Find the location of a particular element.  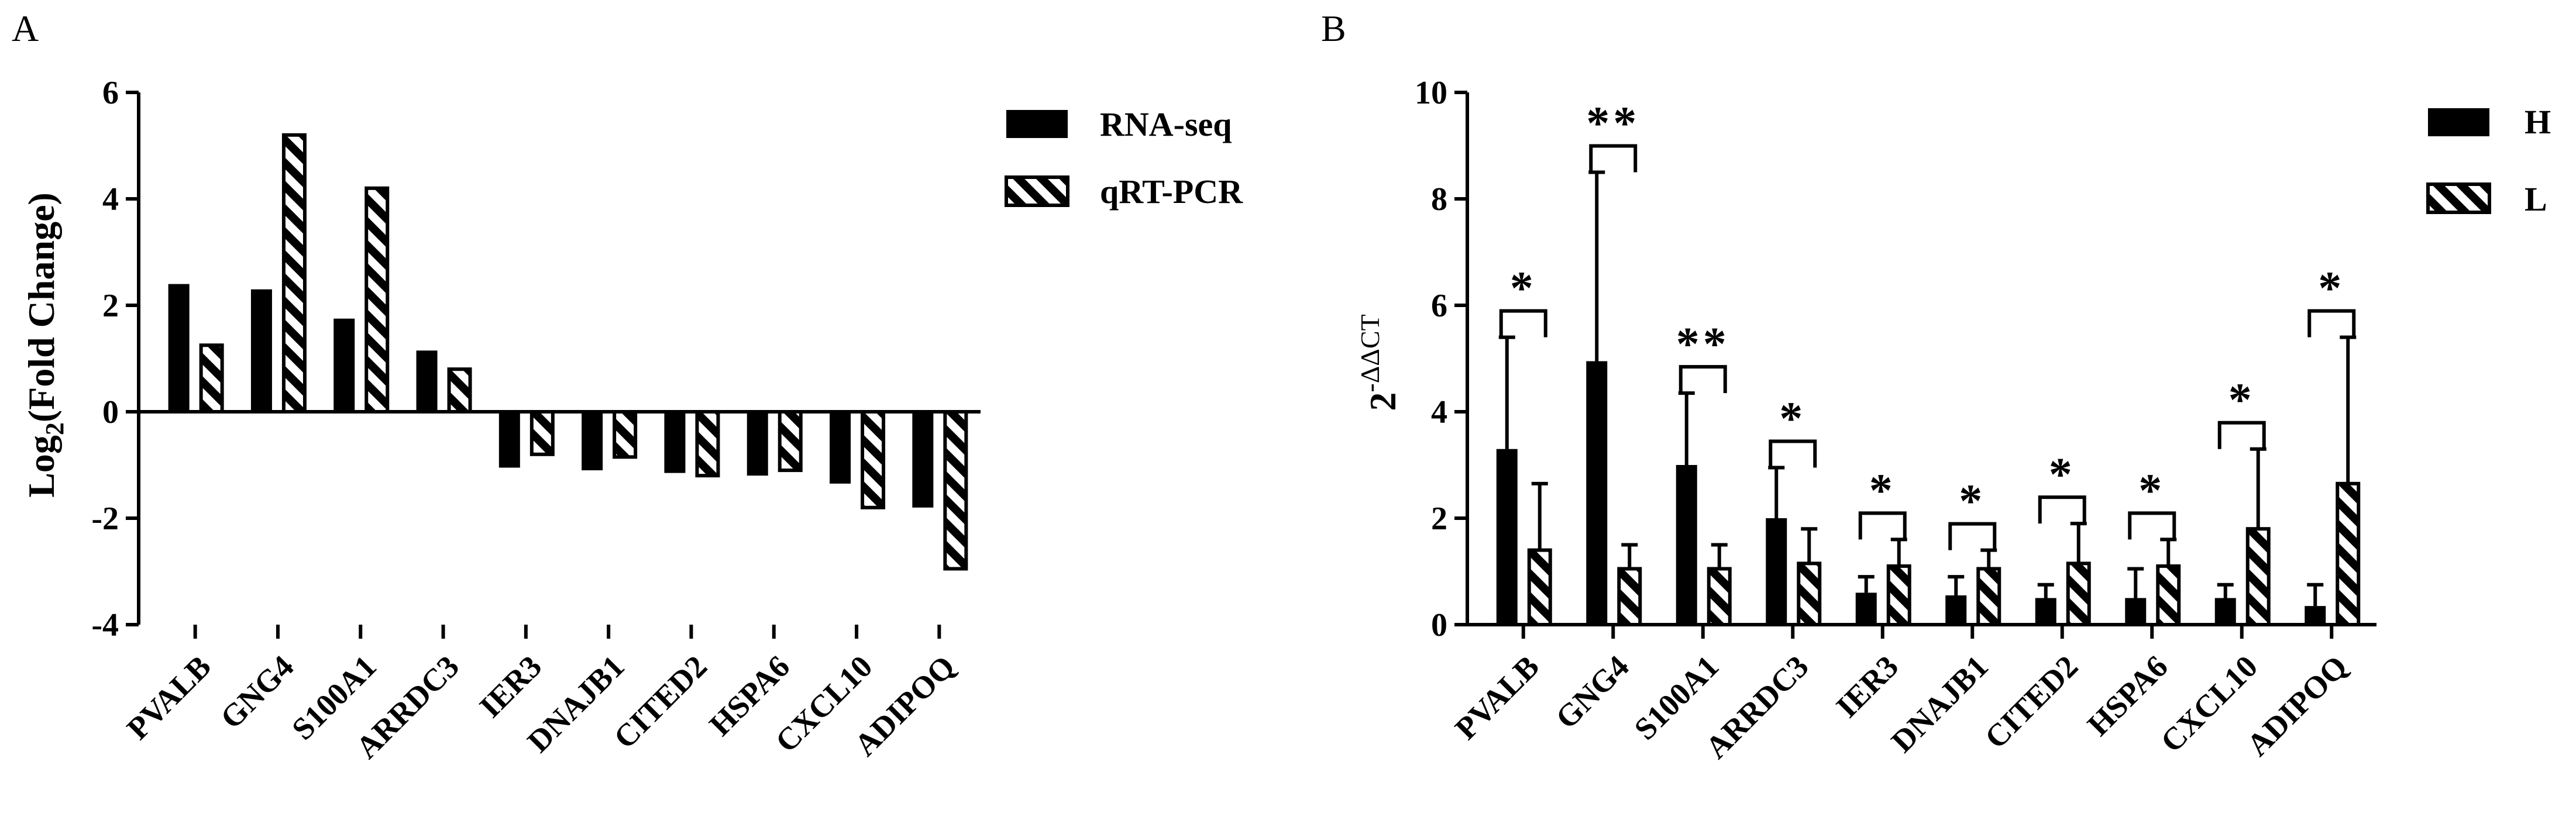

bar-h-hspa6 is located at coordinates (2136, 611).